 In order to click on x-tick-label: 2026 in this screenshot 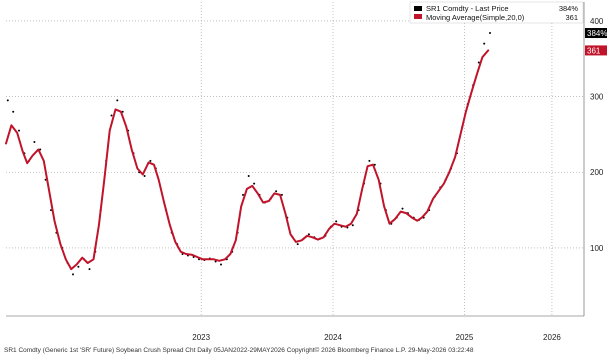, I will do `click(552, 337)`.